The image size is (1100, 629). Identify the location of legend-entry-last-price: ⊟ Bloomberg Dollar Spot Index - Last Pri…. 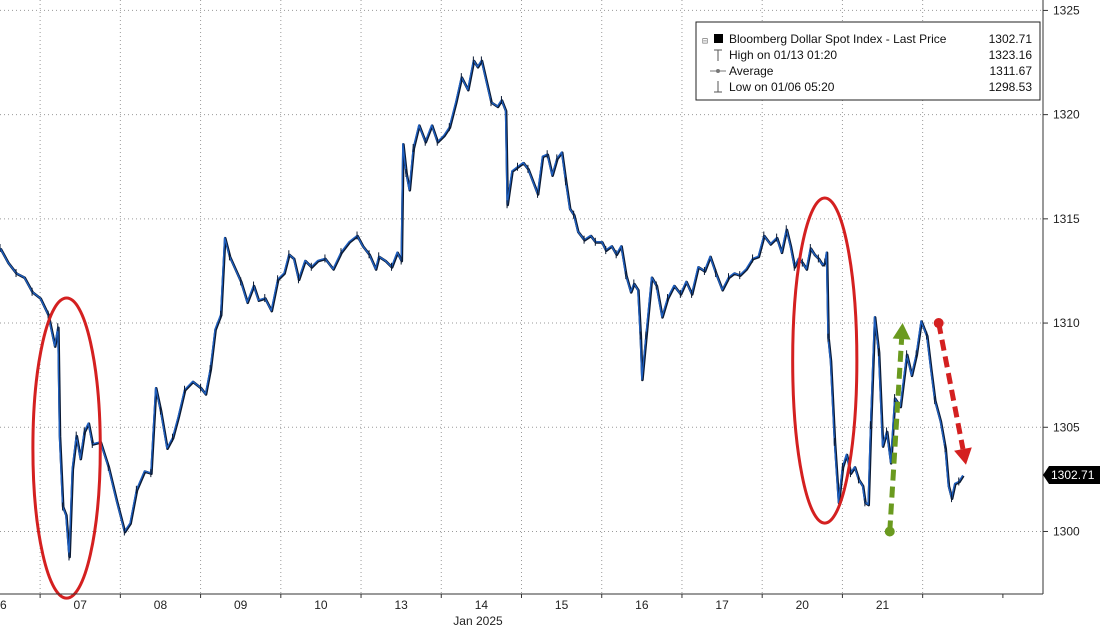
(867, 39).